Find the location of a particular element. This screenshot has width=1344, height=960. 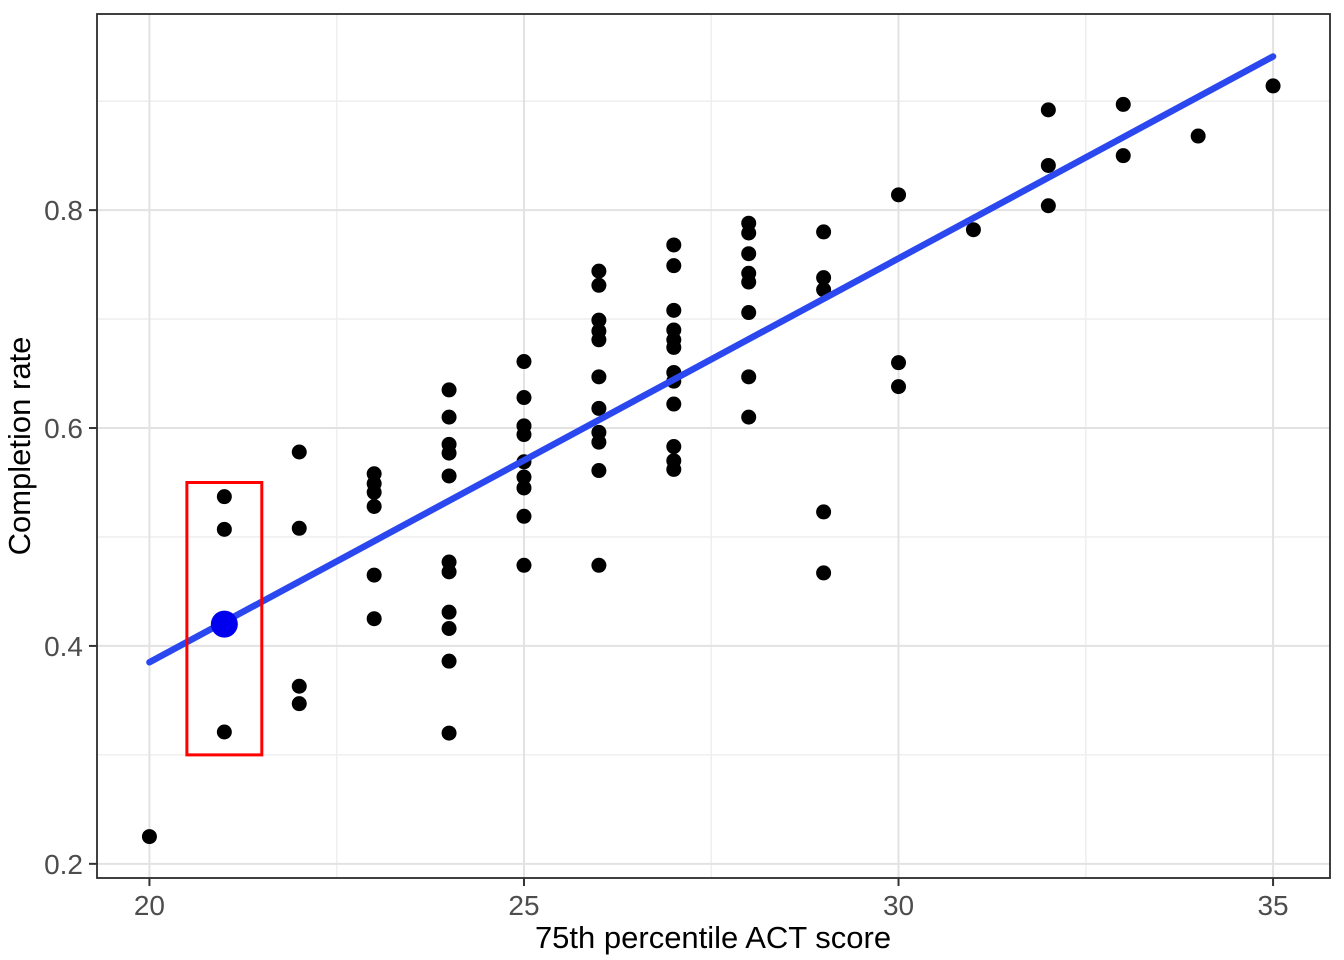

x-tick-label: 20 is located at coordinates (149, 905).